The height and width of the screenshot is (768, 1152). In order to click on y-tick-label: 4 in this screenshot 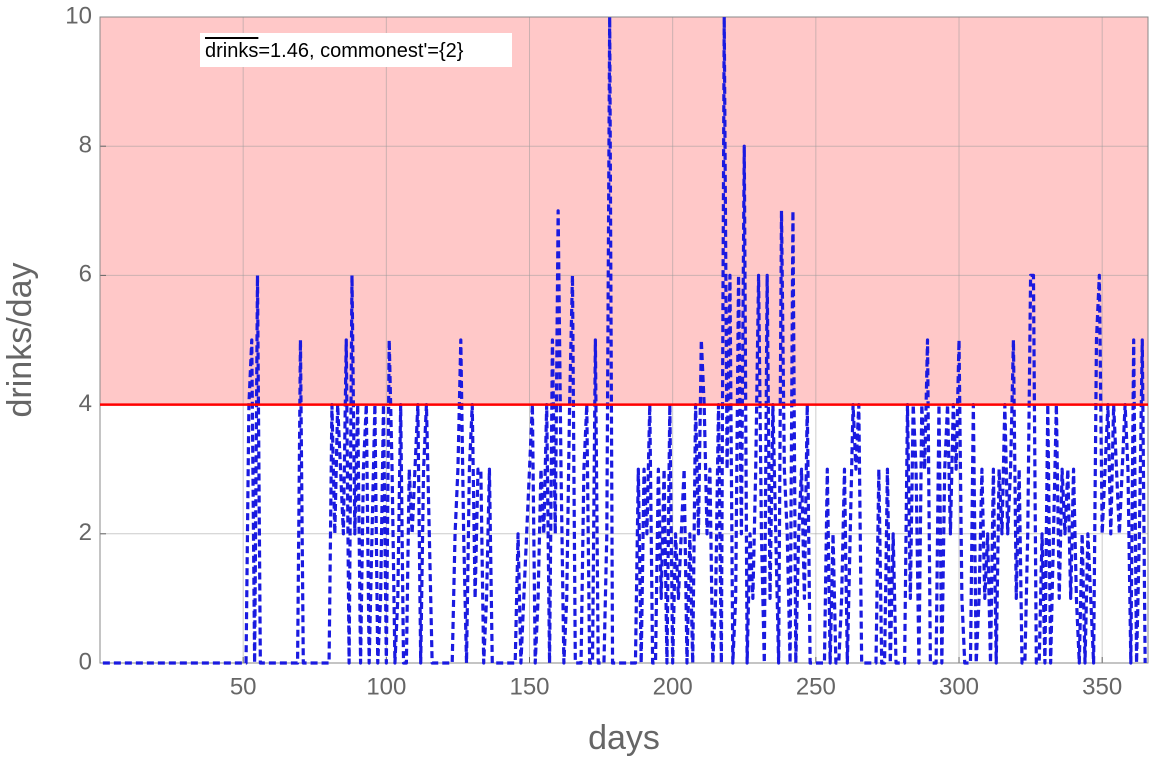, I will do `click(85, 403)`.